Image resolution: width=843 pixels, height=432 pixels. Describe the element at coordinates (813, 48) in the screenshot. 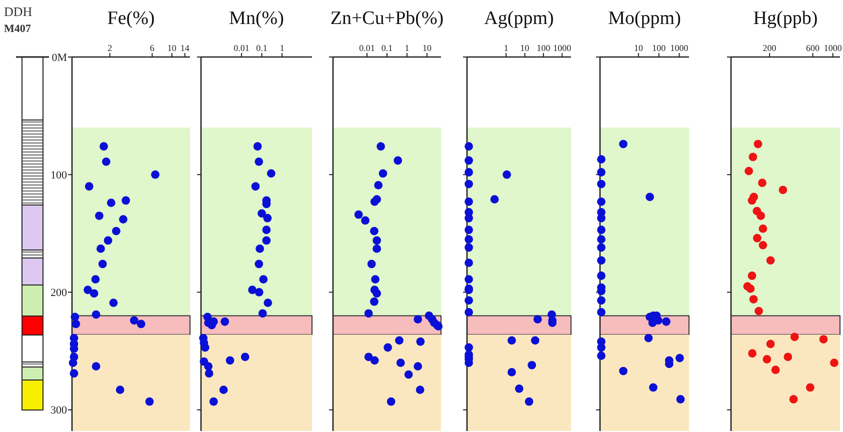

I see `x-tick-label: 600` at that location.